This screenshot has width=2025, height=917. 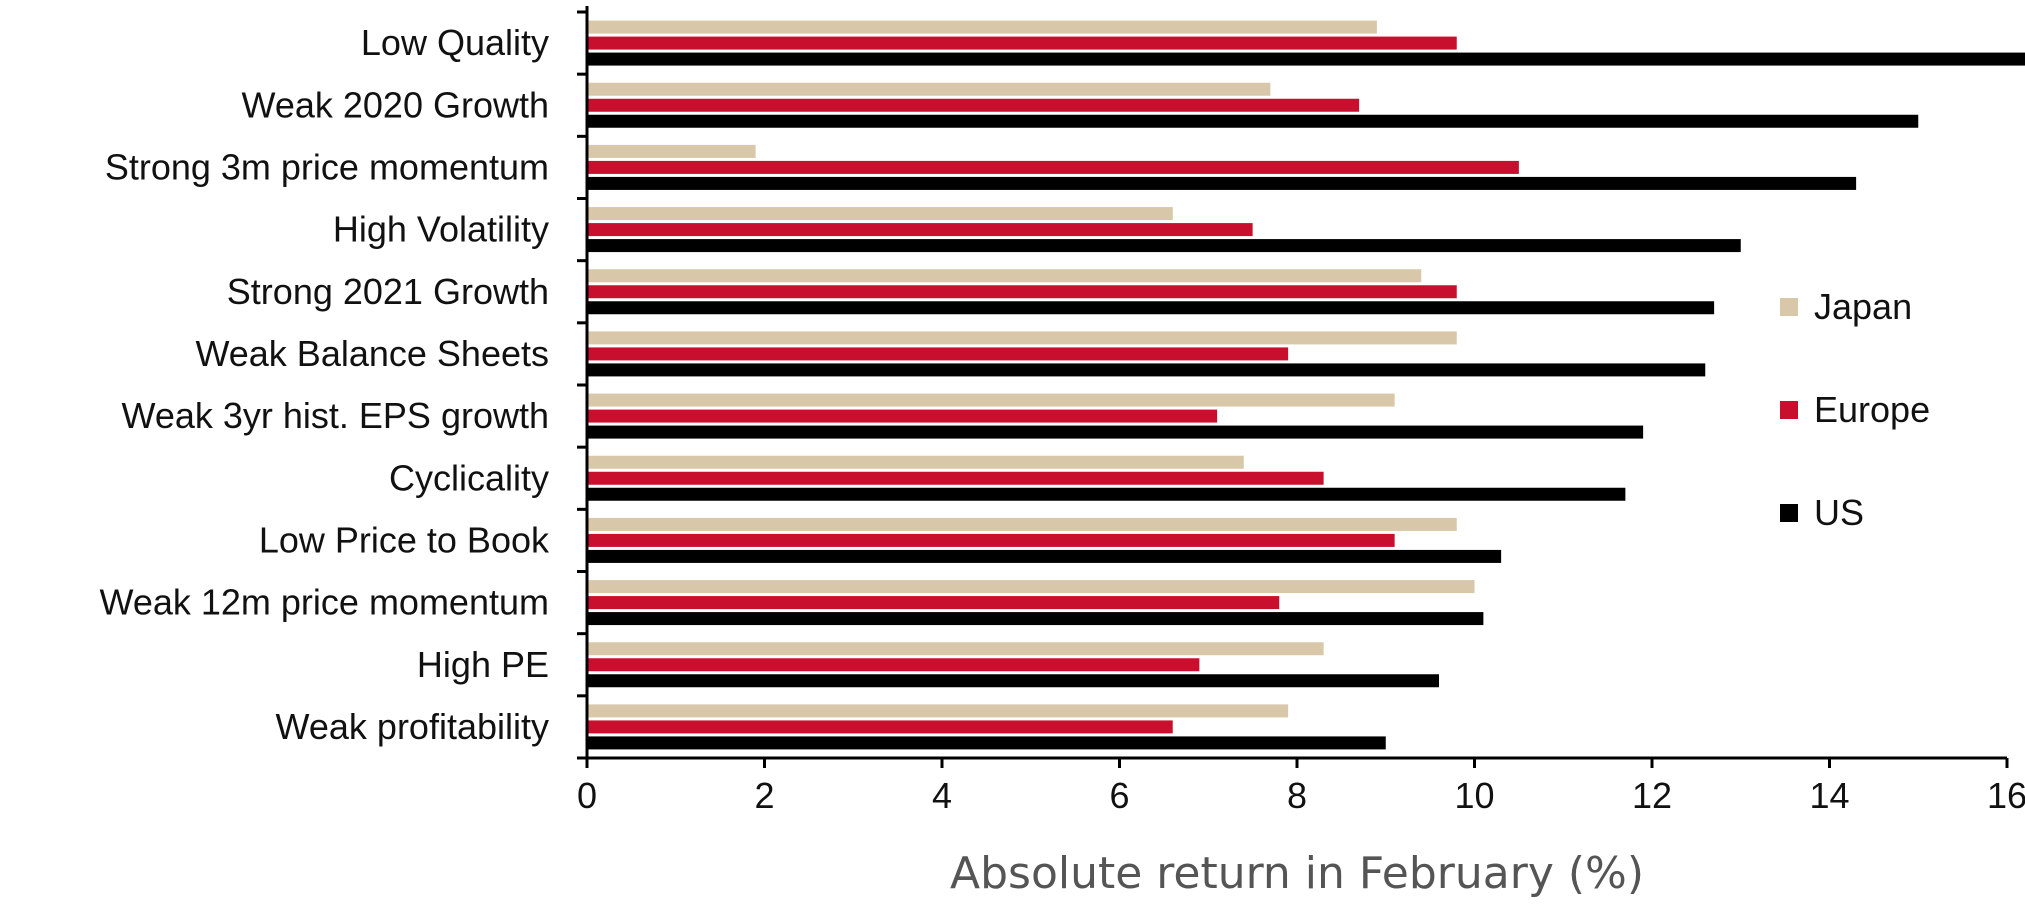 I want to click on category-label: Cyclicality, so click(x=469, y=477).